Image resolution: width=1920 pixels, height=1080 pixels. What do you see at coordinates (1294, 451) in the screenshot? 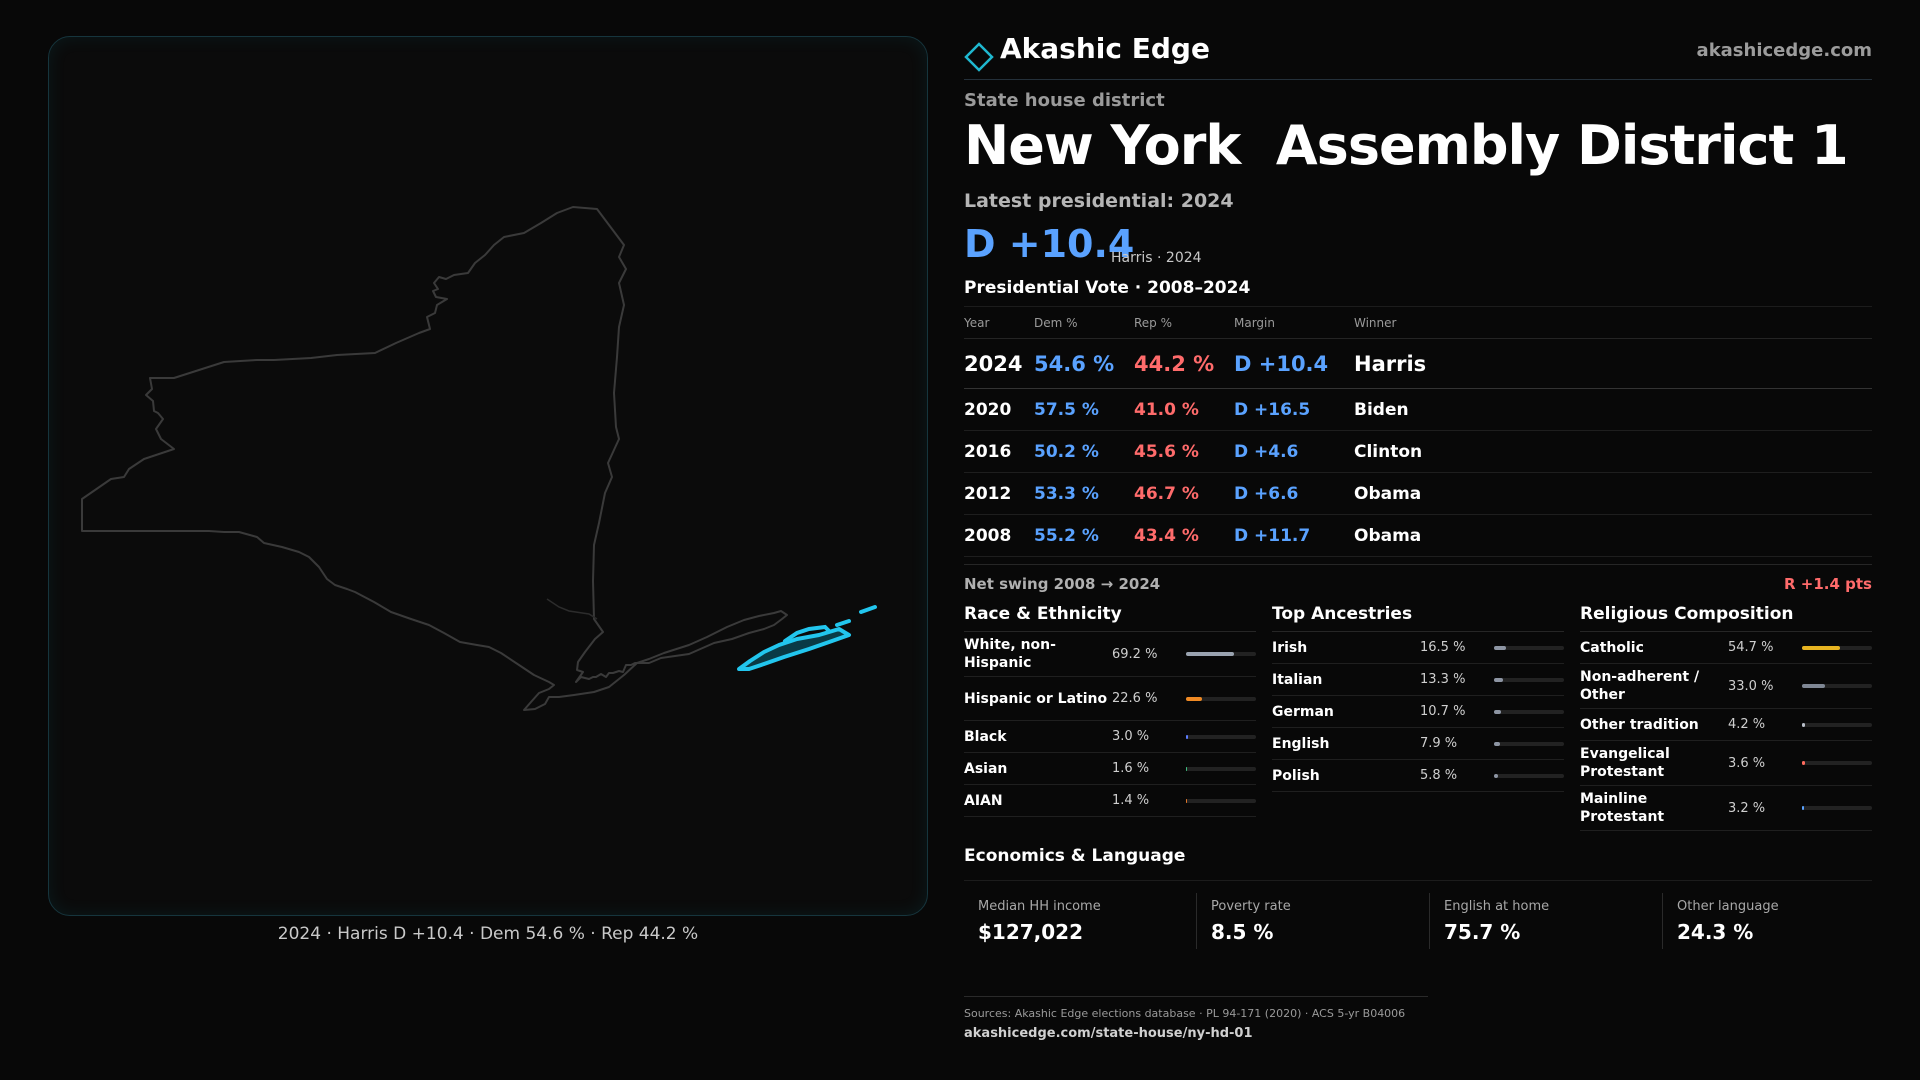
I see `cell-margin: D +4.6` at bounding box center [1294, 451].